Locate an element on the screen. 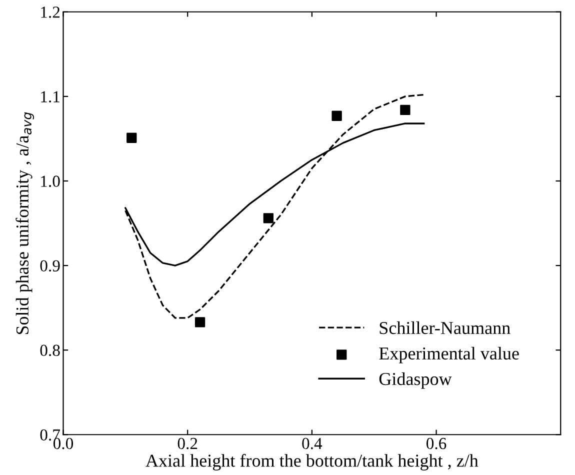 This screenshot has width=575, height=475. x-tick-label: 0.4 is located at coordinates (312, 444).